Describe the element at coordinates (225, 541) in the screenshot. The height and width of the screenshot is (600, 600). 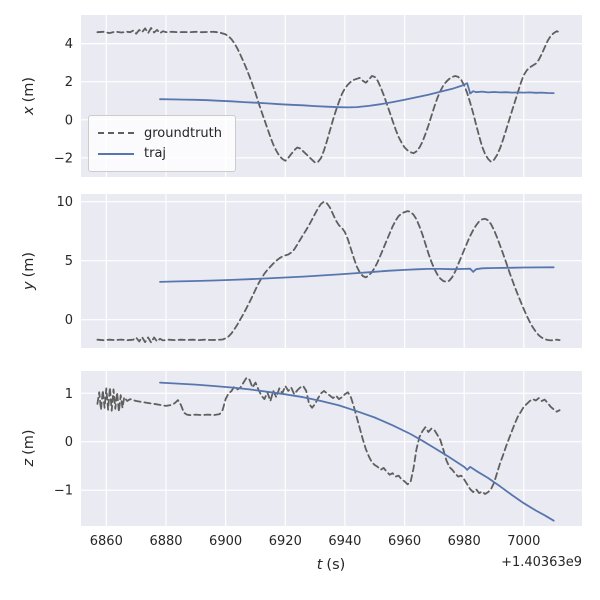
I see `x-tick-label: 6900` at that location.